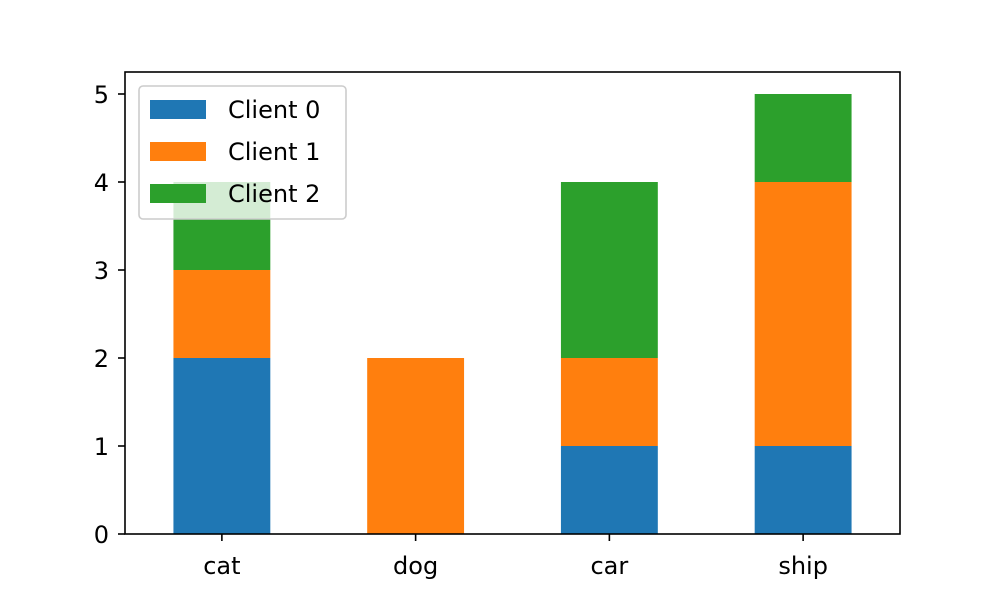 The image size is (1000, 600). Describe the element at coordinates (803, 314) in the screenshot. I see `bar-client-1-ship` at that location.